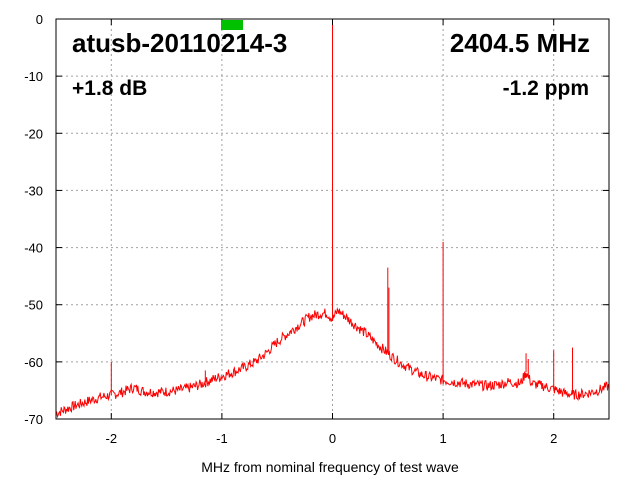 The image size is (640, 480). Describe the element at coordinates (332, 438) in the screenshot. I see `x-tick-label: 0` at that location.